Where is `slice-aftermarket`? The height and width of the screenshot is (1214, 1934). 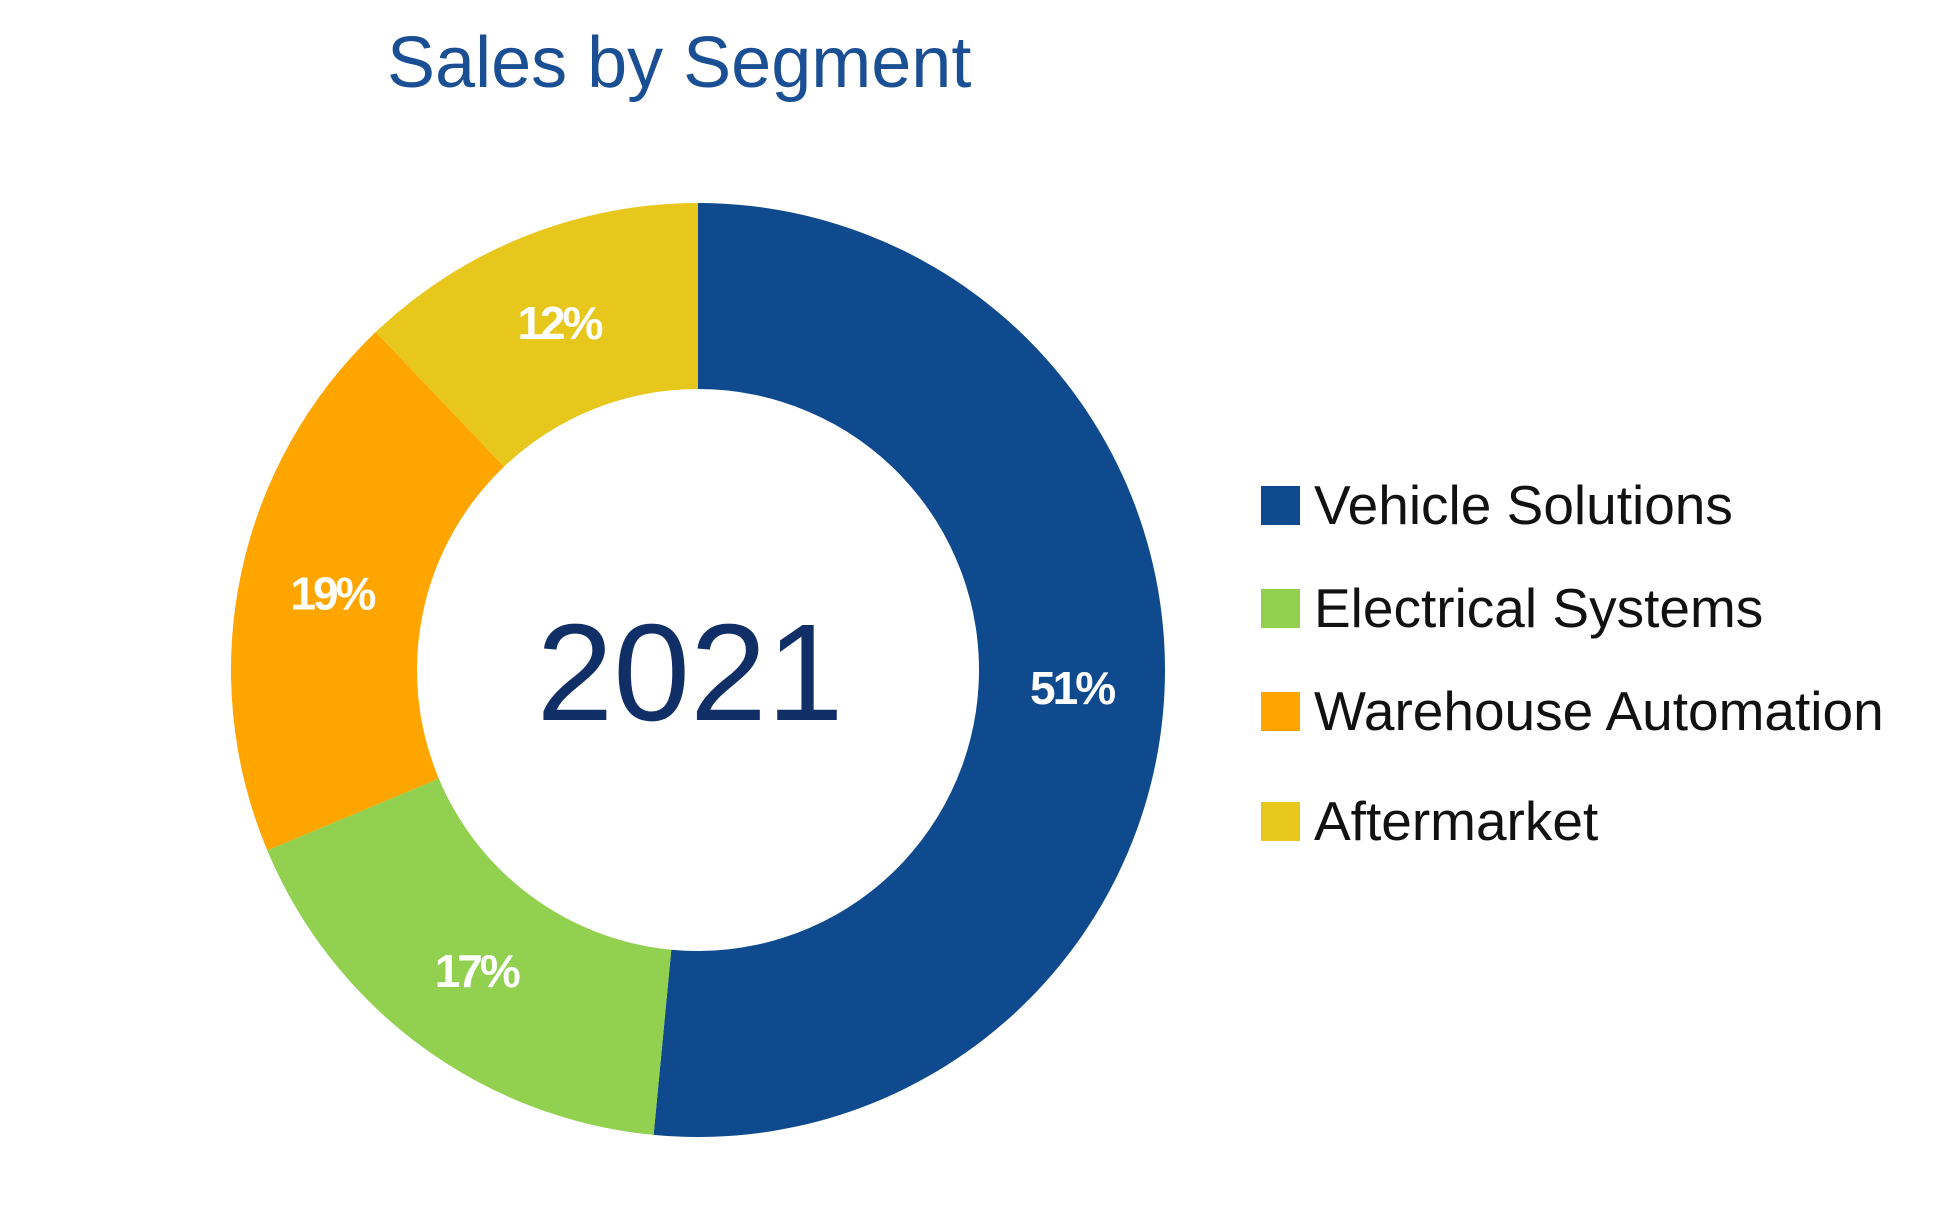
slice-aftermarket is located at coordinates (536, 335).